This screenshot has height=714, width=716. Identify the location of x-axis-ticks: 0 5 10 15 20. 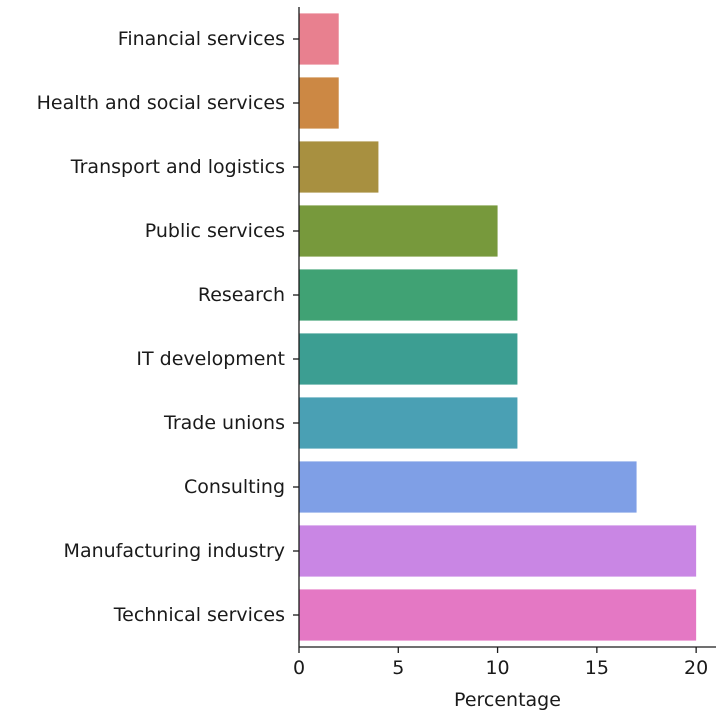
(500, 663).